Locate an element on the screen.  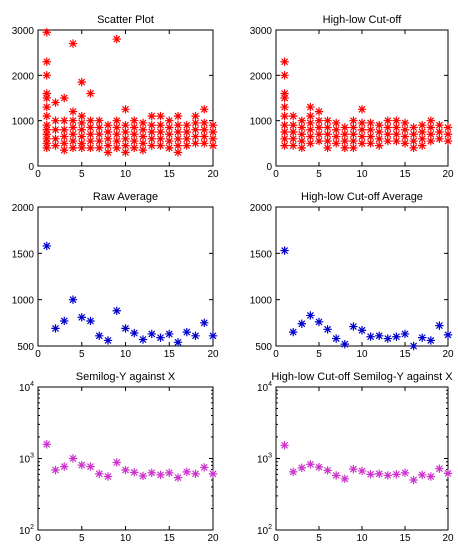
x-tick-label: 15 is located at coordinates (405, 174).